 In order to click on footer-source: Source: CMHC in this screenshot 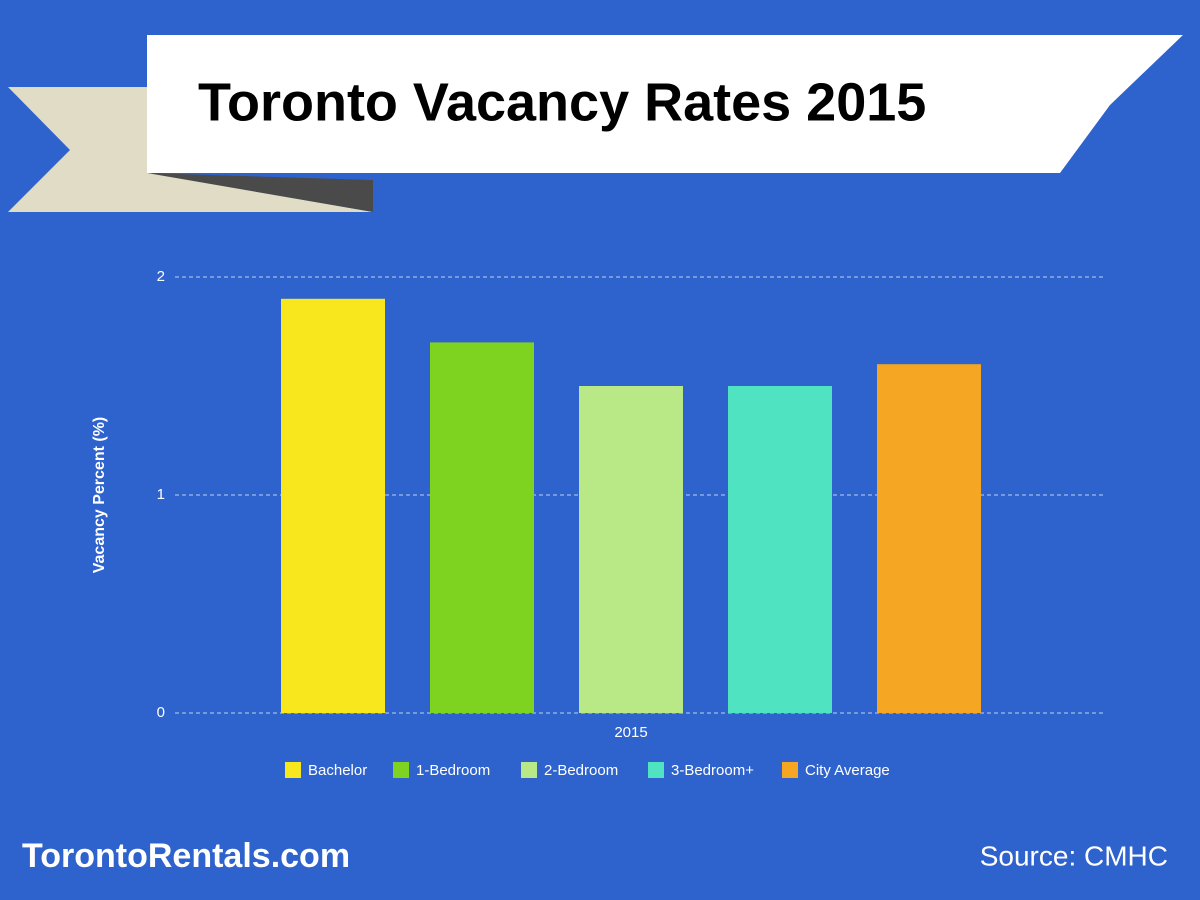, I will do `click(1074, 855)`.